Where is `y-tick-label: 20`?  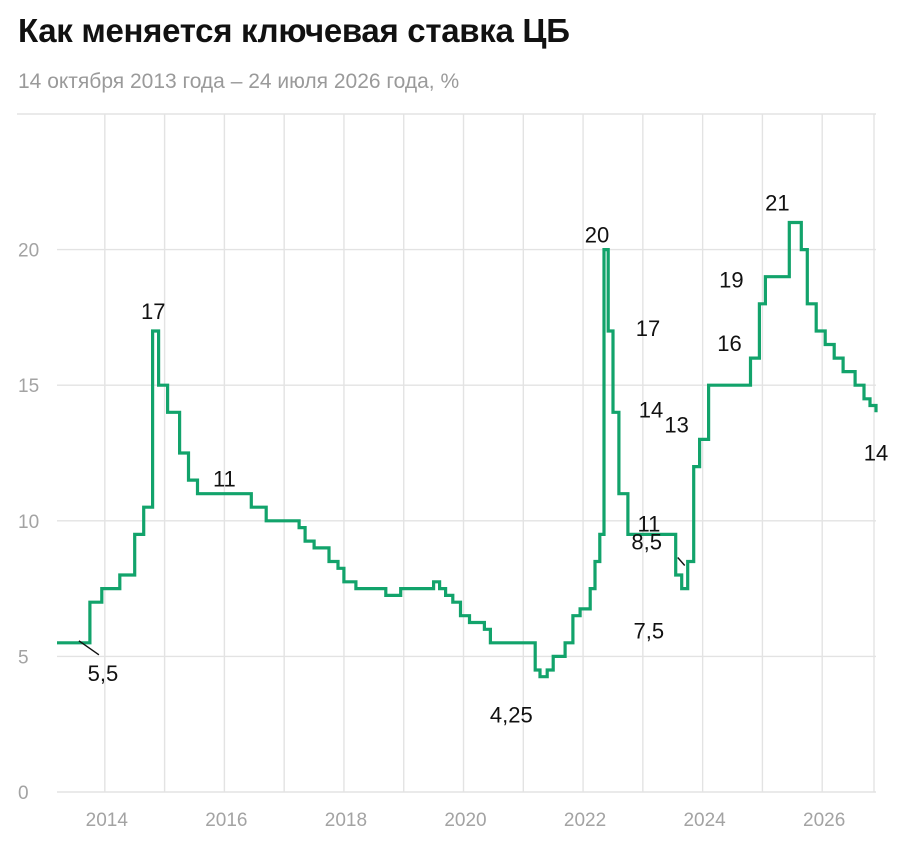
y-tick-label: 20 is located at coordinates (28, 251).